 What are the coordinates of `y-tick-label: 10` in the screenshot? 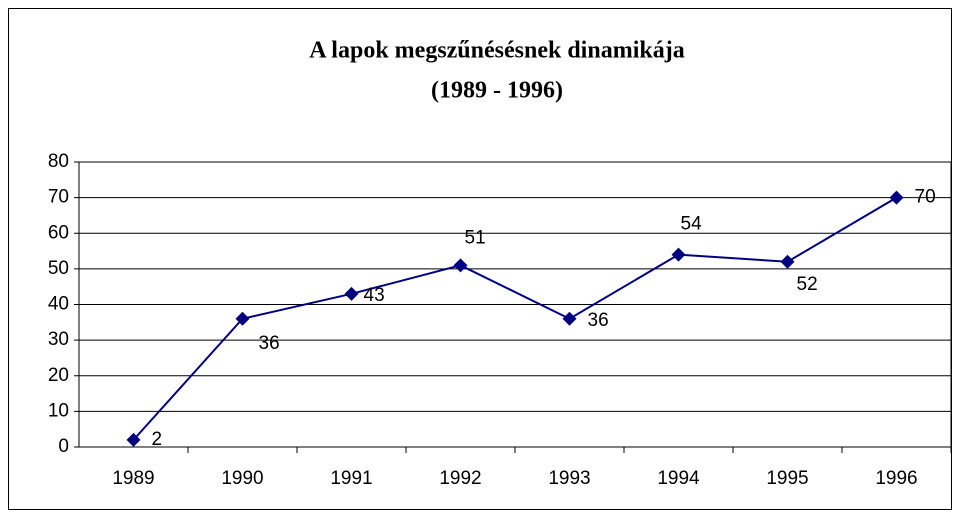 It's located at (58, 410).